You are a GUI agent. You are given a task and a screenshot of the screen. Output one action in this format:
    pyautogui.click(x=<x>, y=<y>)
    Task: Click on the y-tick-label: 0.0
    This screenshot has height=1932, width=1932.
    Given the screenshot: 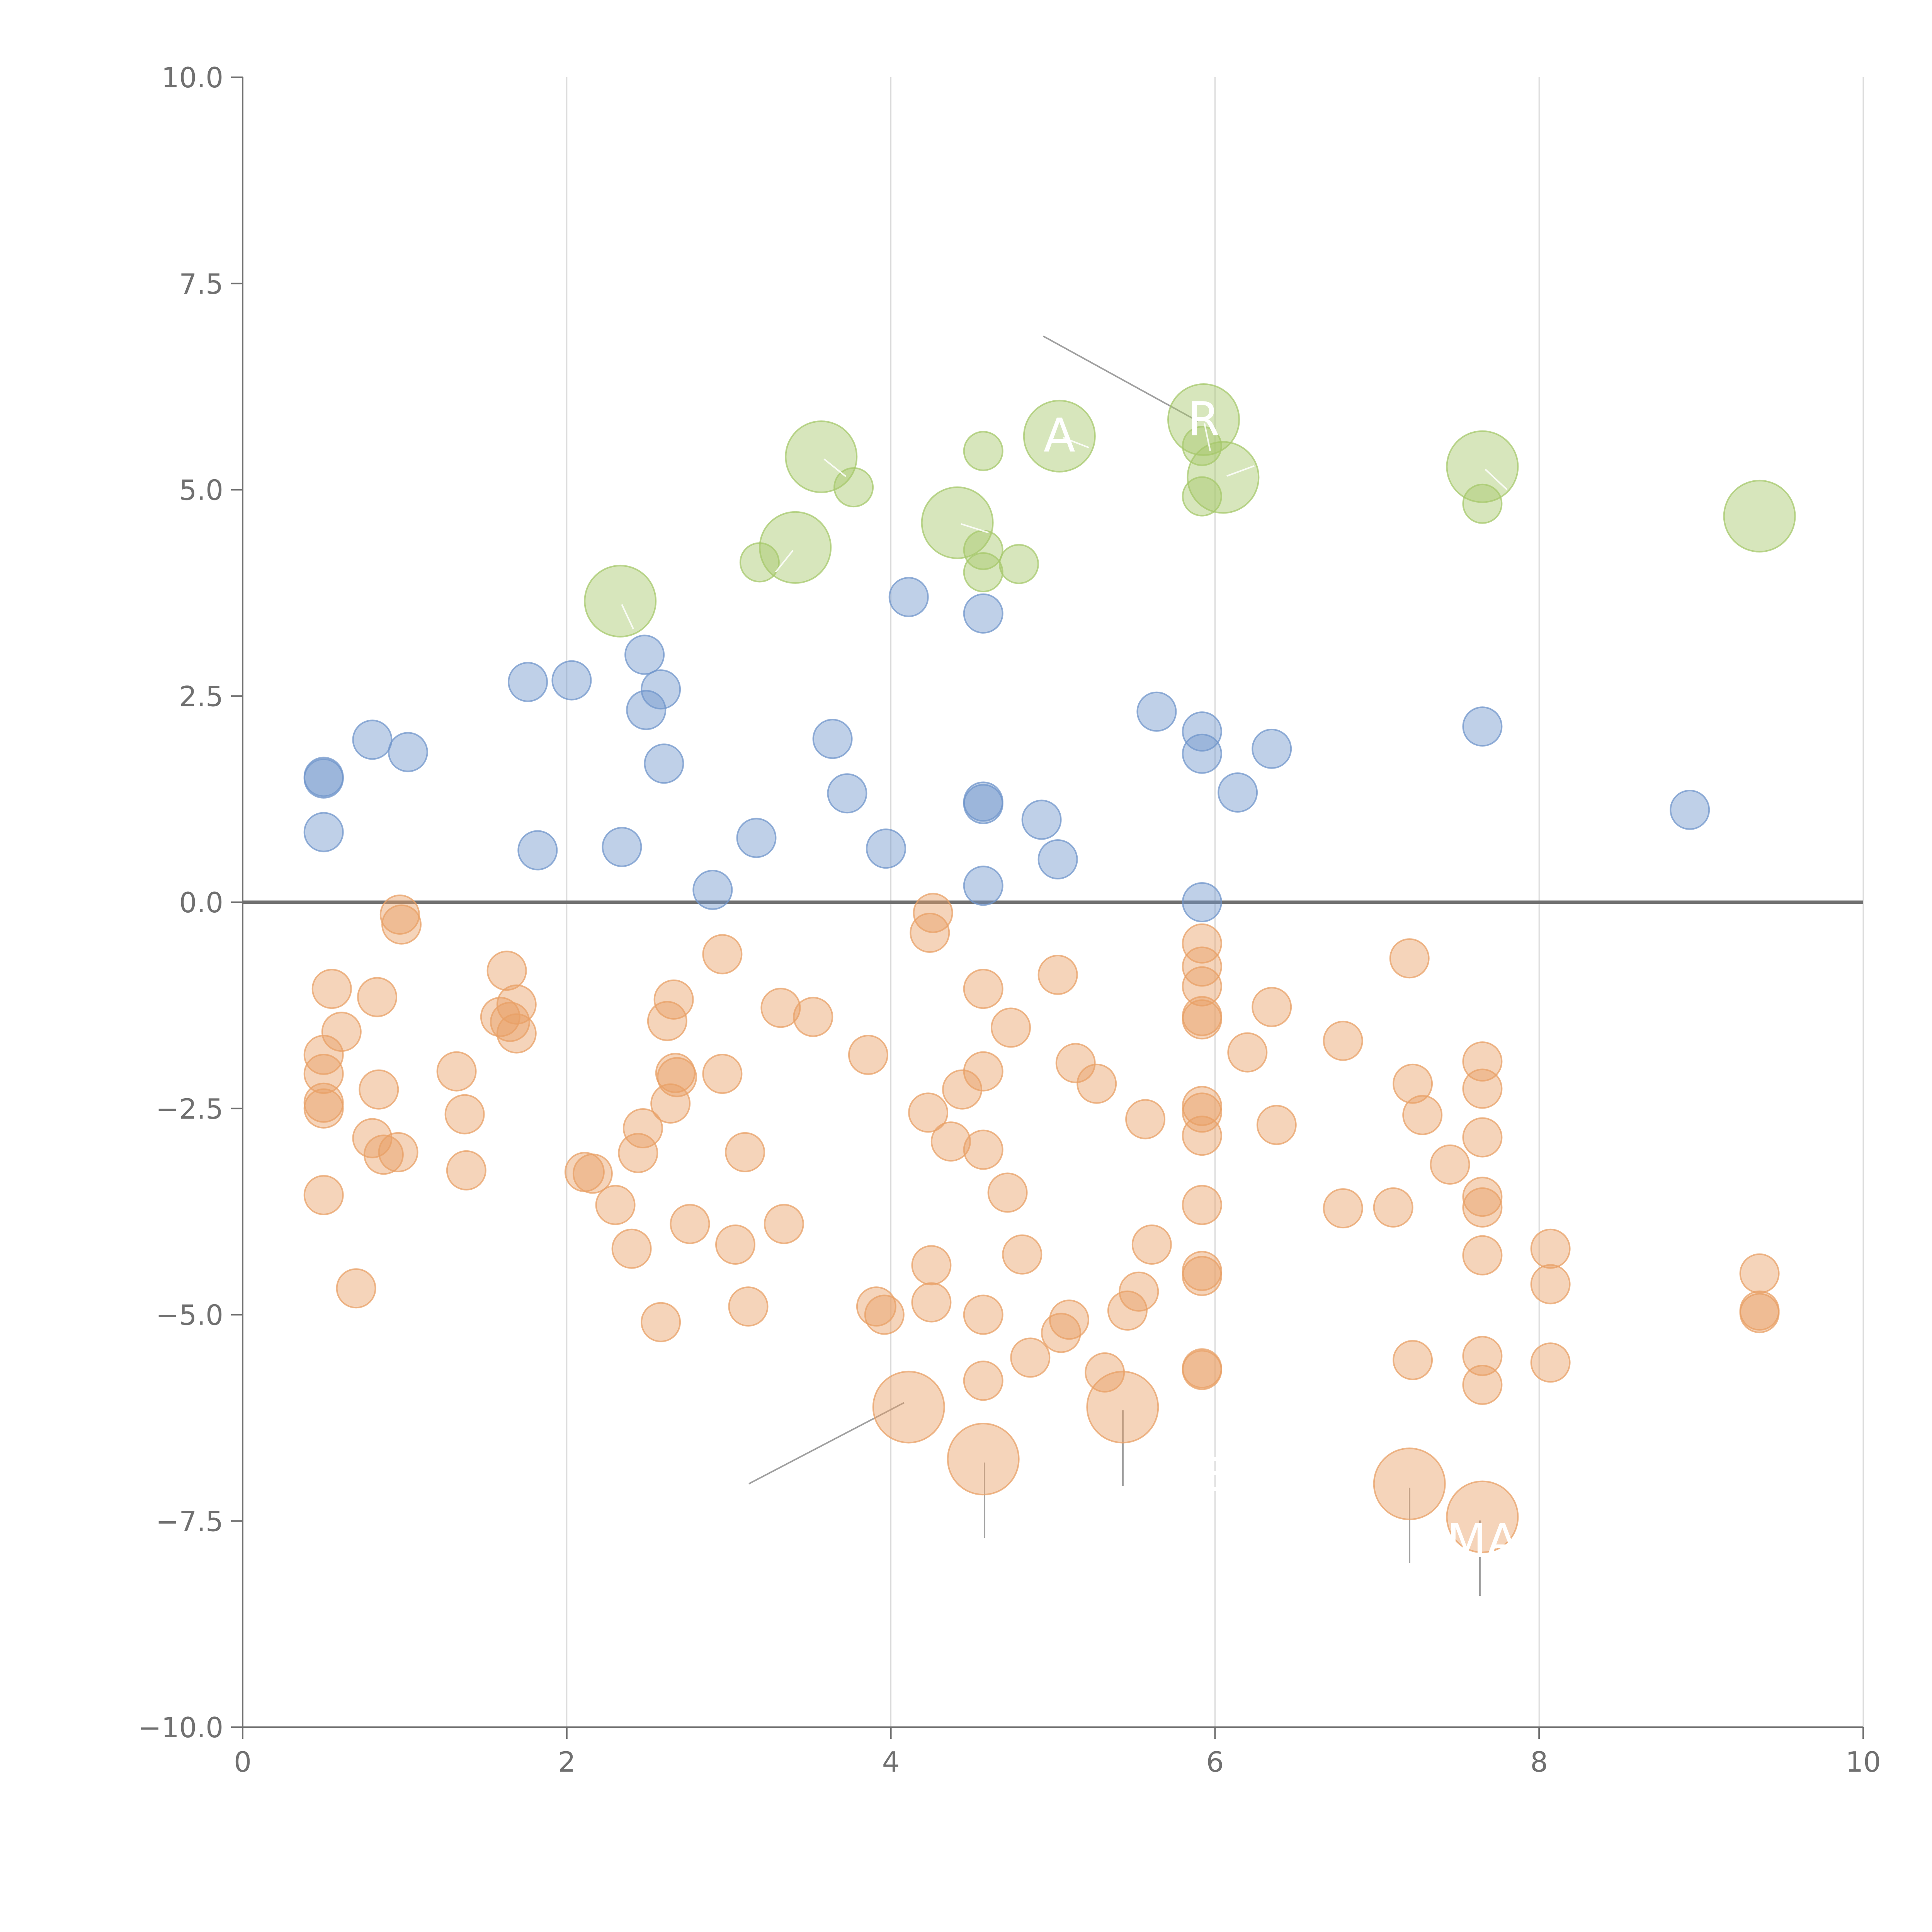 What is the action you would take?
    pyautogui.click(x=201, y=903)
    